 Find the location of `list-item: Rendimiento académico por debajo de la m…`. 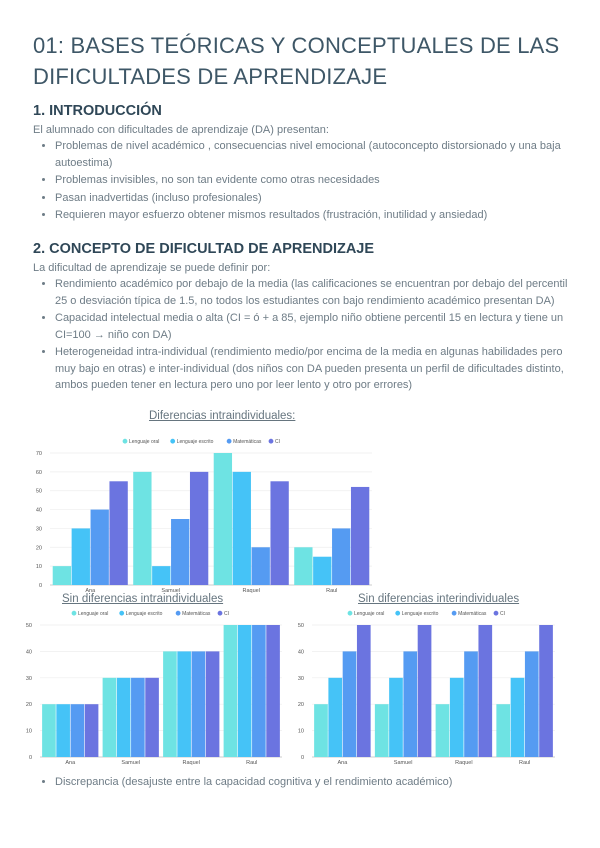

list-item: Rendimiento académico por debajo de la m… is located at coordinates (317, 292).